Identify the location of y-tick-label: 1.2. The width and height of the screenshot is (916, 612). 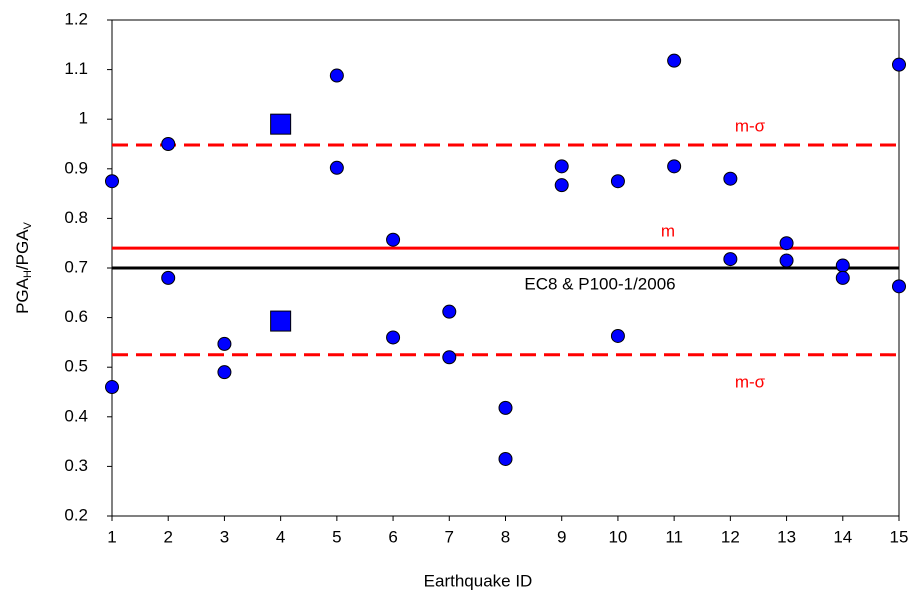
(76, 18).